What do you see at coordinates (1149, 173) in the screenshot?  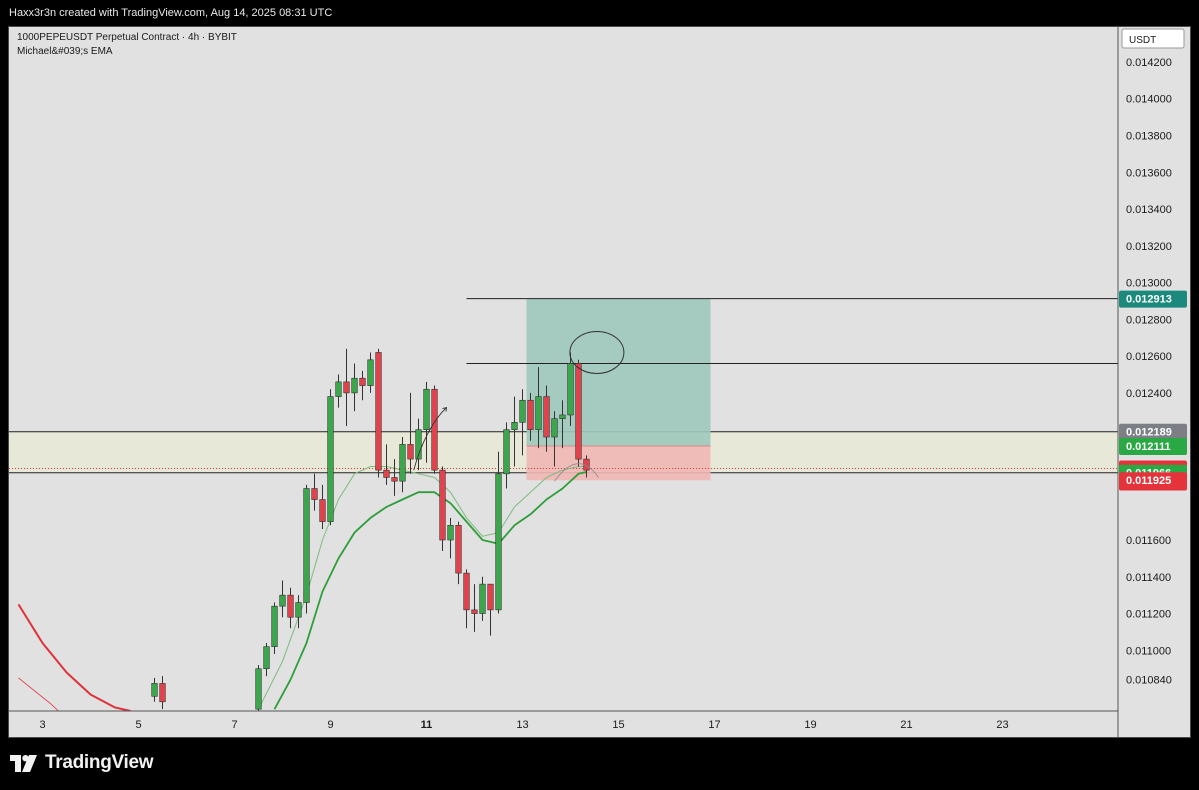 I see `y-tick-label: 0.013600` at bounding box center [1149, 173].